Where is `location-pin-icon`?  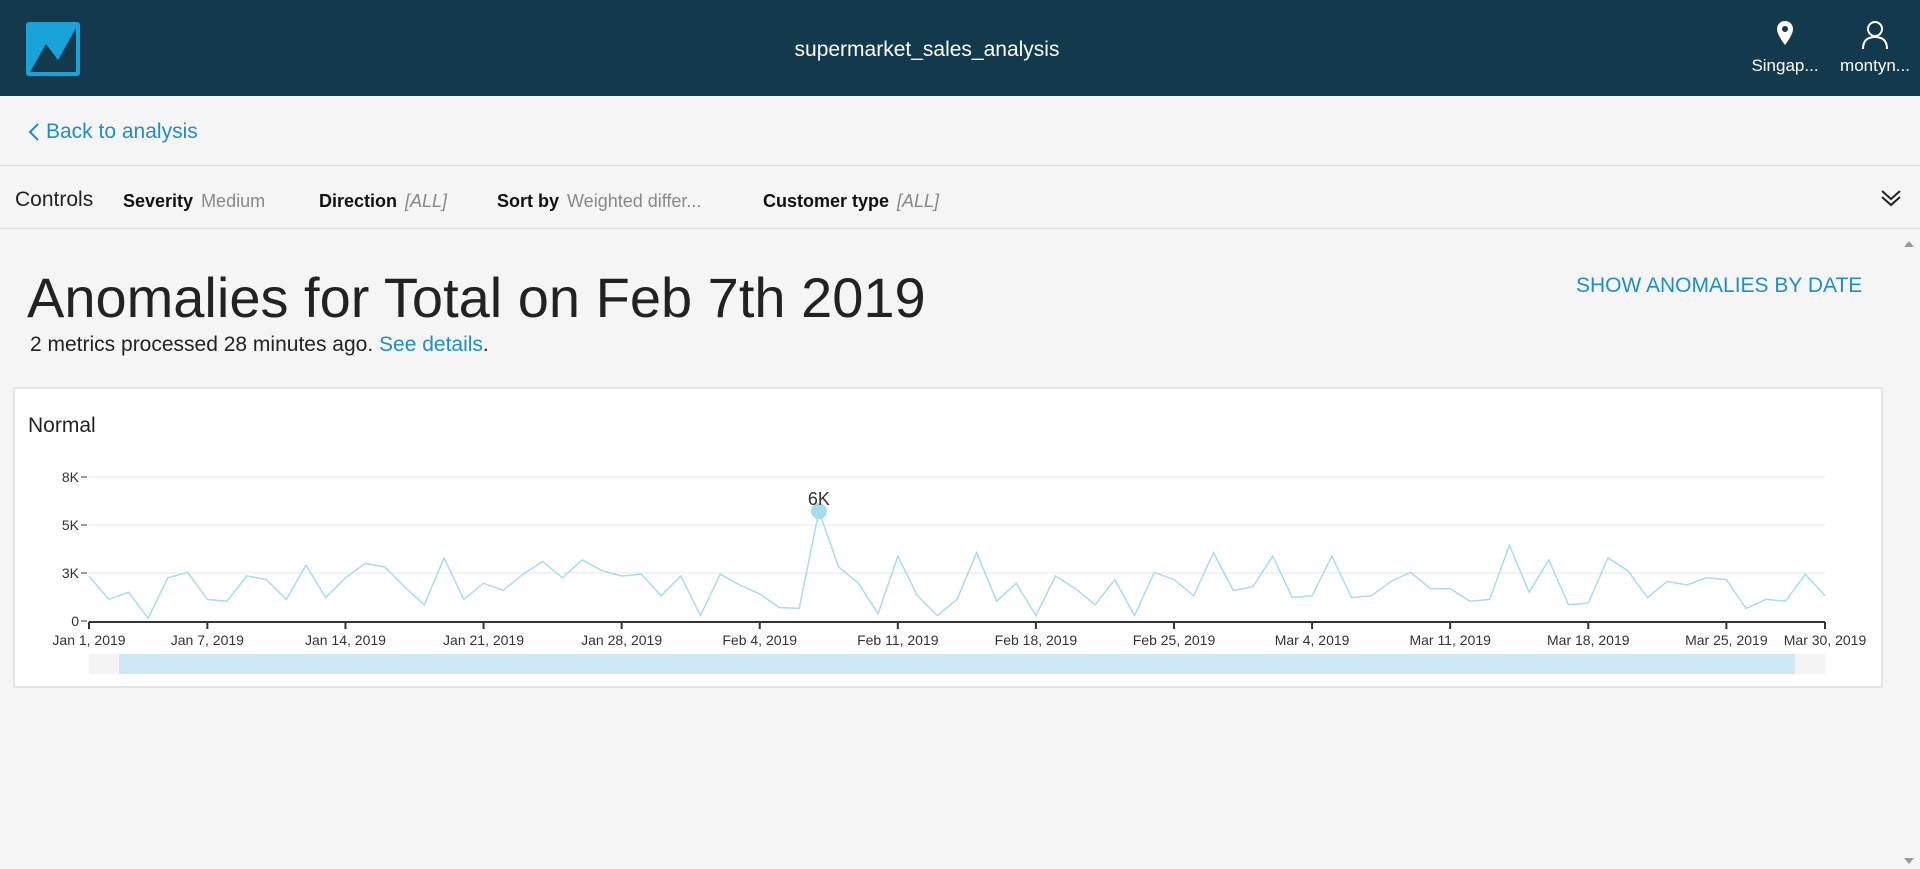
location-pin-icon is located at coordinates (1785, 36).